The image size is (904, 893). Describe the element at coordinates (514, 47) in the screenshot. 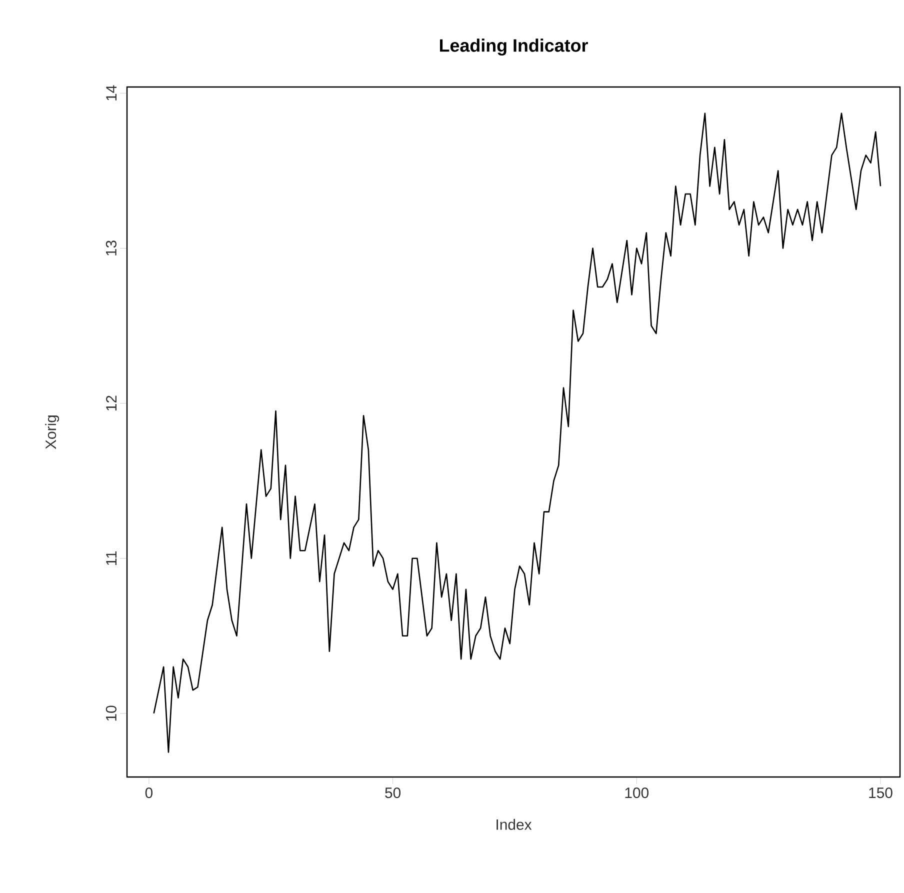

I see `chart-title: Leading Indicator` at that location.